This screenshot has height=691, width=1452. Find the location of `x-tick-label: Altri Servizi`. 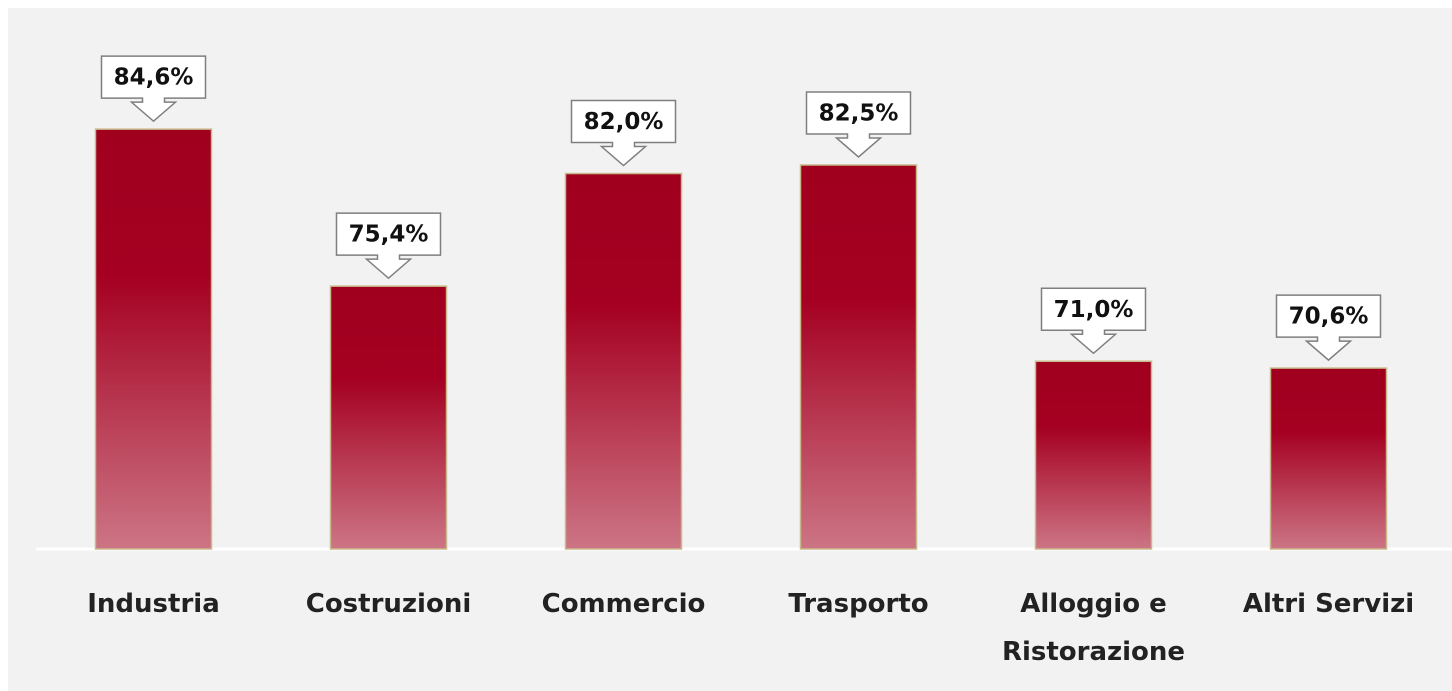

x-tick-label: Altri Servizi is located at coordinates (1328, 604).